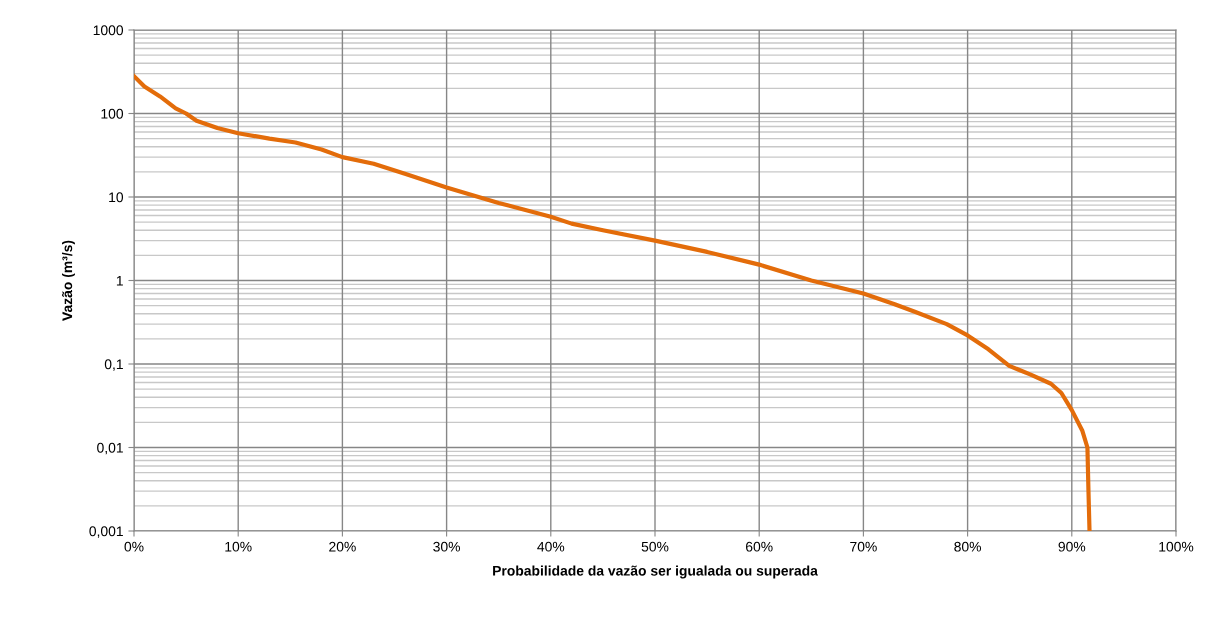  I want to click on y-tick-label: 100, so click(112, 113).